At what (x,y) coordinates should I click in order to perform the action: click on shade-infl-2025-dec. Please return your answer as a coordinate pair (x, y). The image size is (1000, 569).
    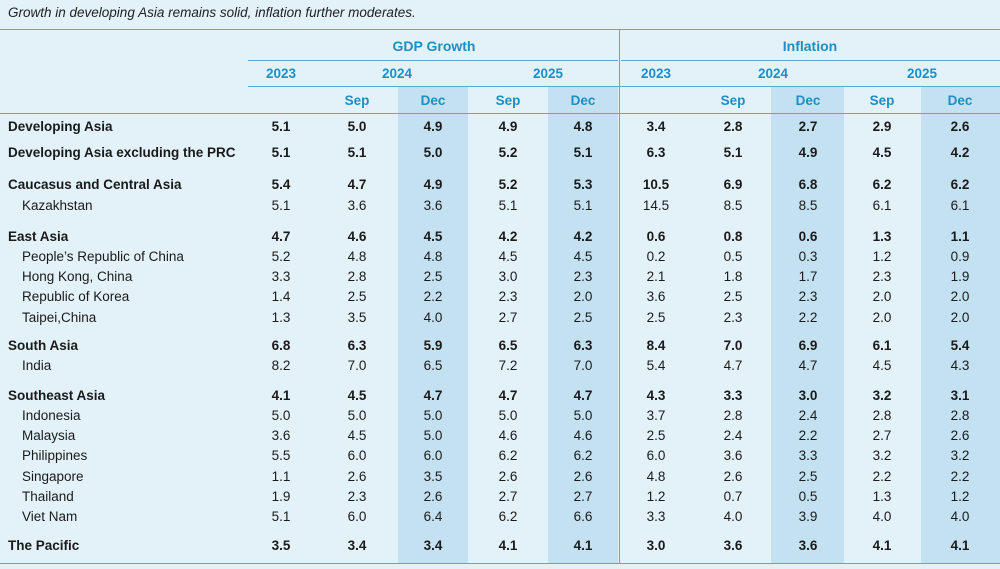
    Looking at the image, I should click on (960, 324).